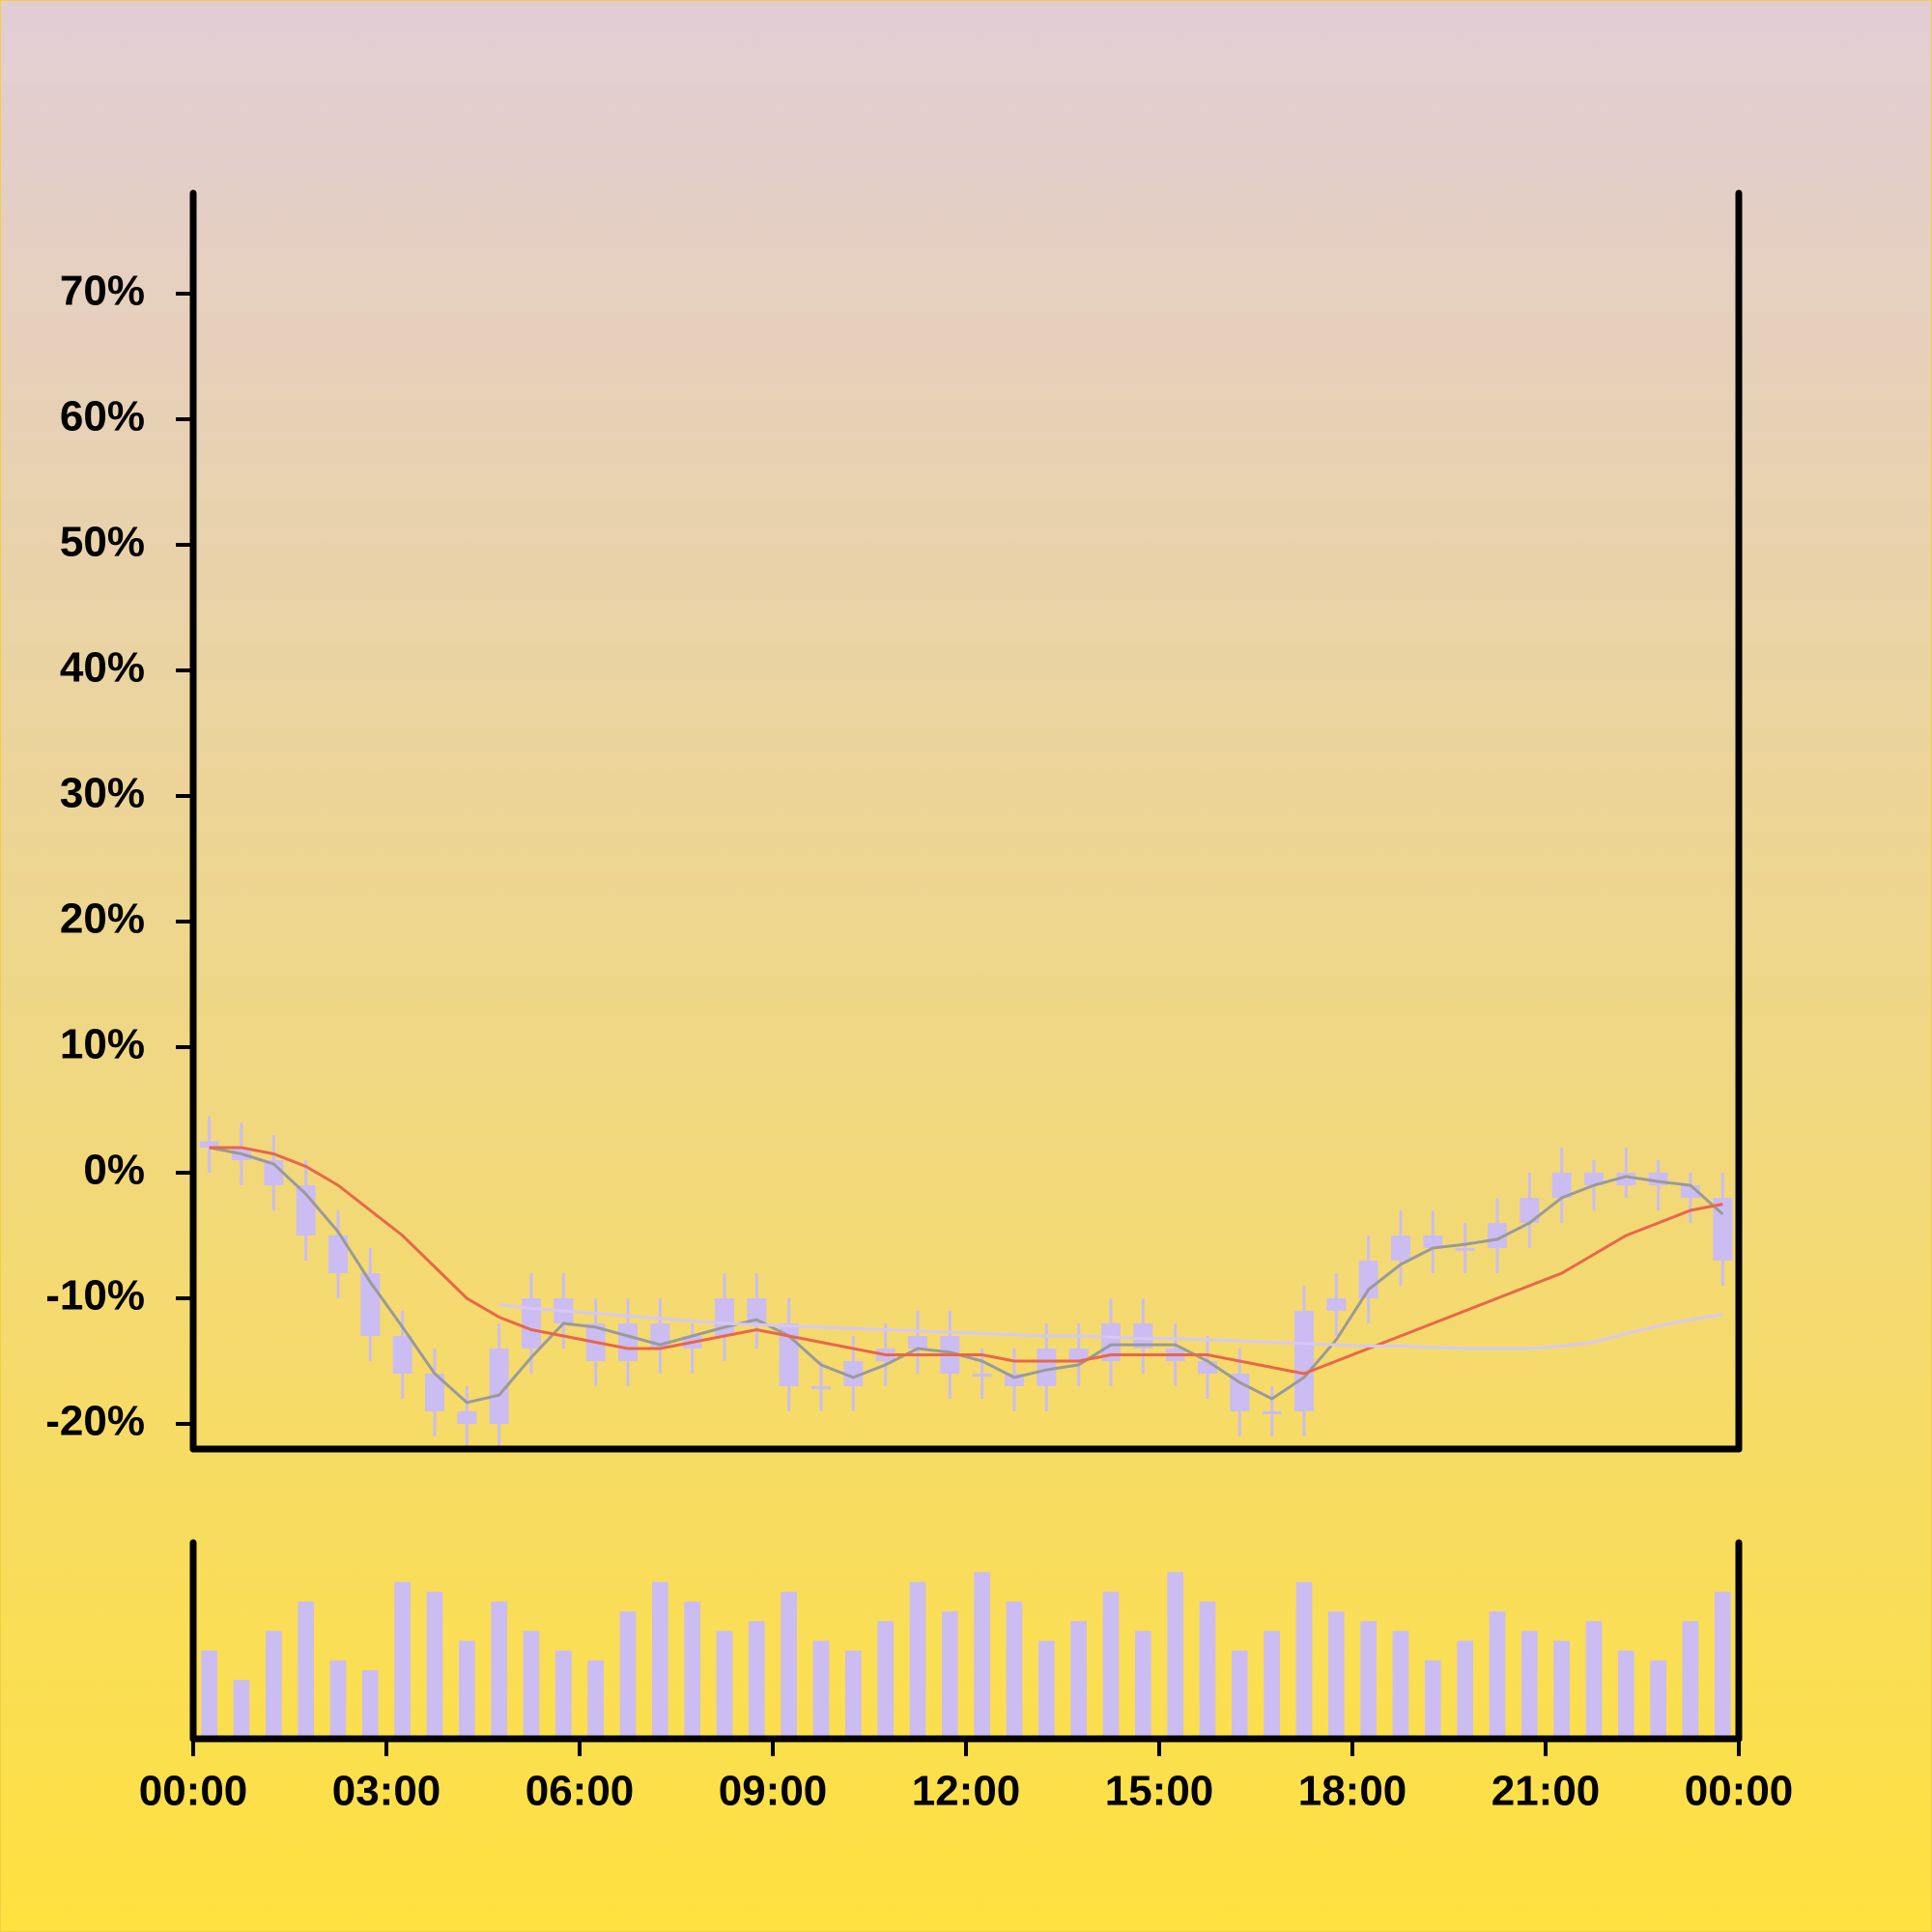 The height and width of the screenshot is (1932, 1932). What do you see at coordinates (102, 919) in the screenshot?
I see `y-tick-label: 20%` at bounding box center [102, 919].